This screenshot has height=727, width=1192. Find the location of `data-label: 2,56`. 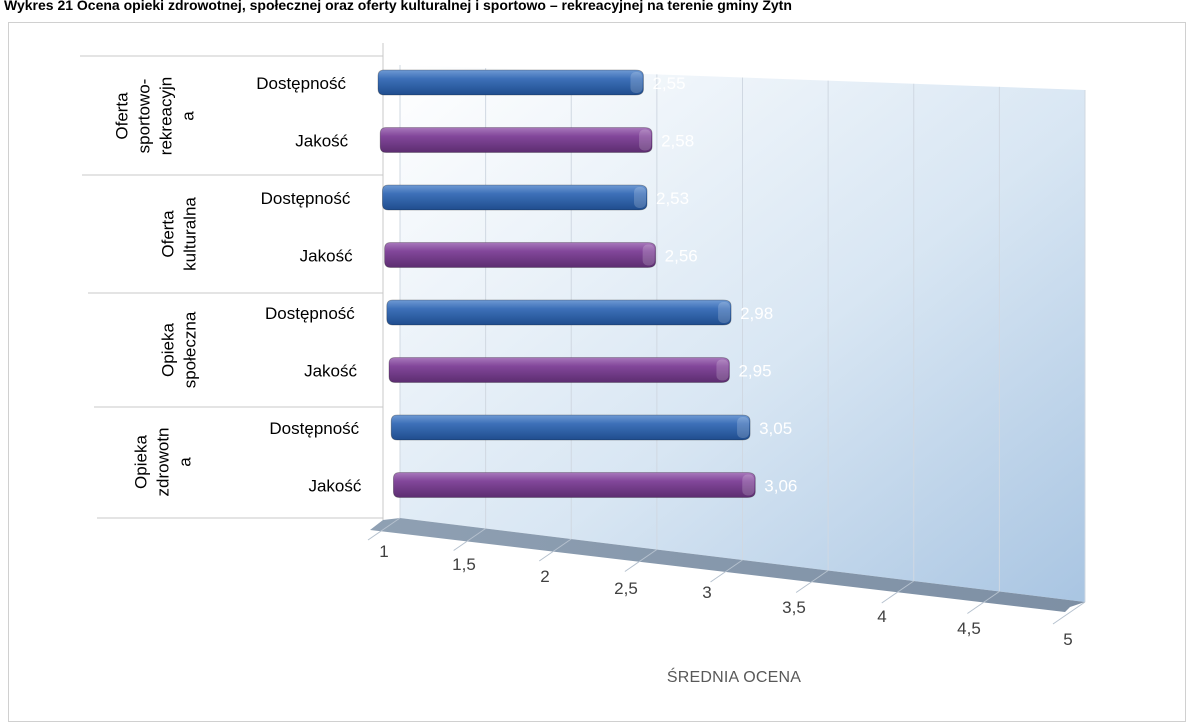

data-label: 2,56 is located at coordinates (681, 256).